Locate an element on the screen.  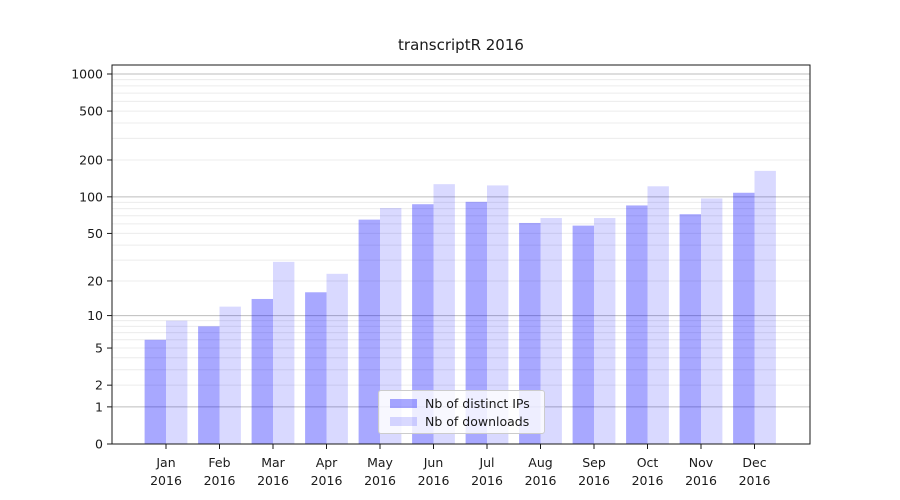
x-tick-label-month: Nov is located at coordinates (701, 462).